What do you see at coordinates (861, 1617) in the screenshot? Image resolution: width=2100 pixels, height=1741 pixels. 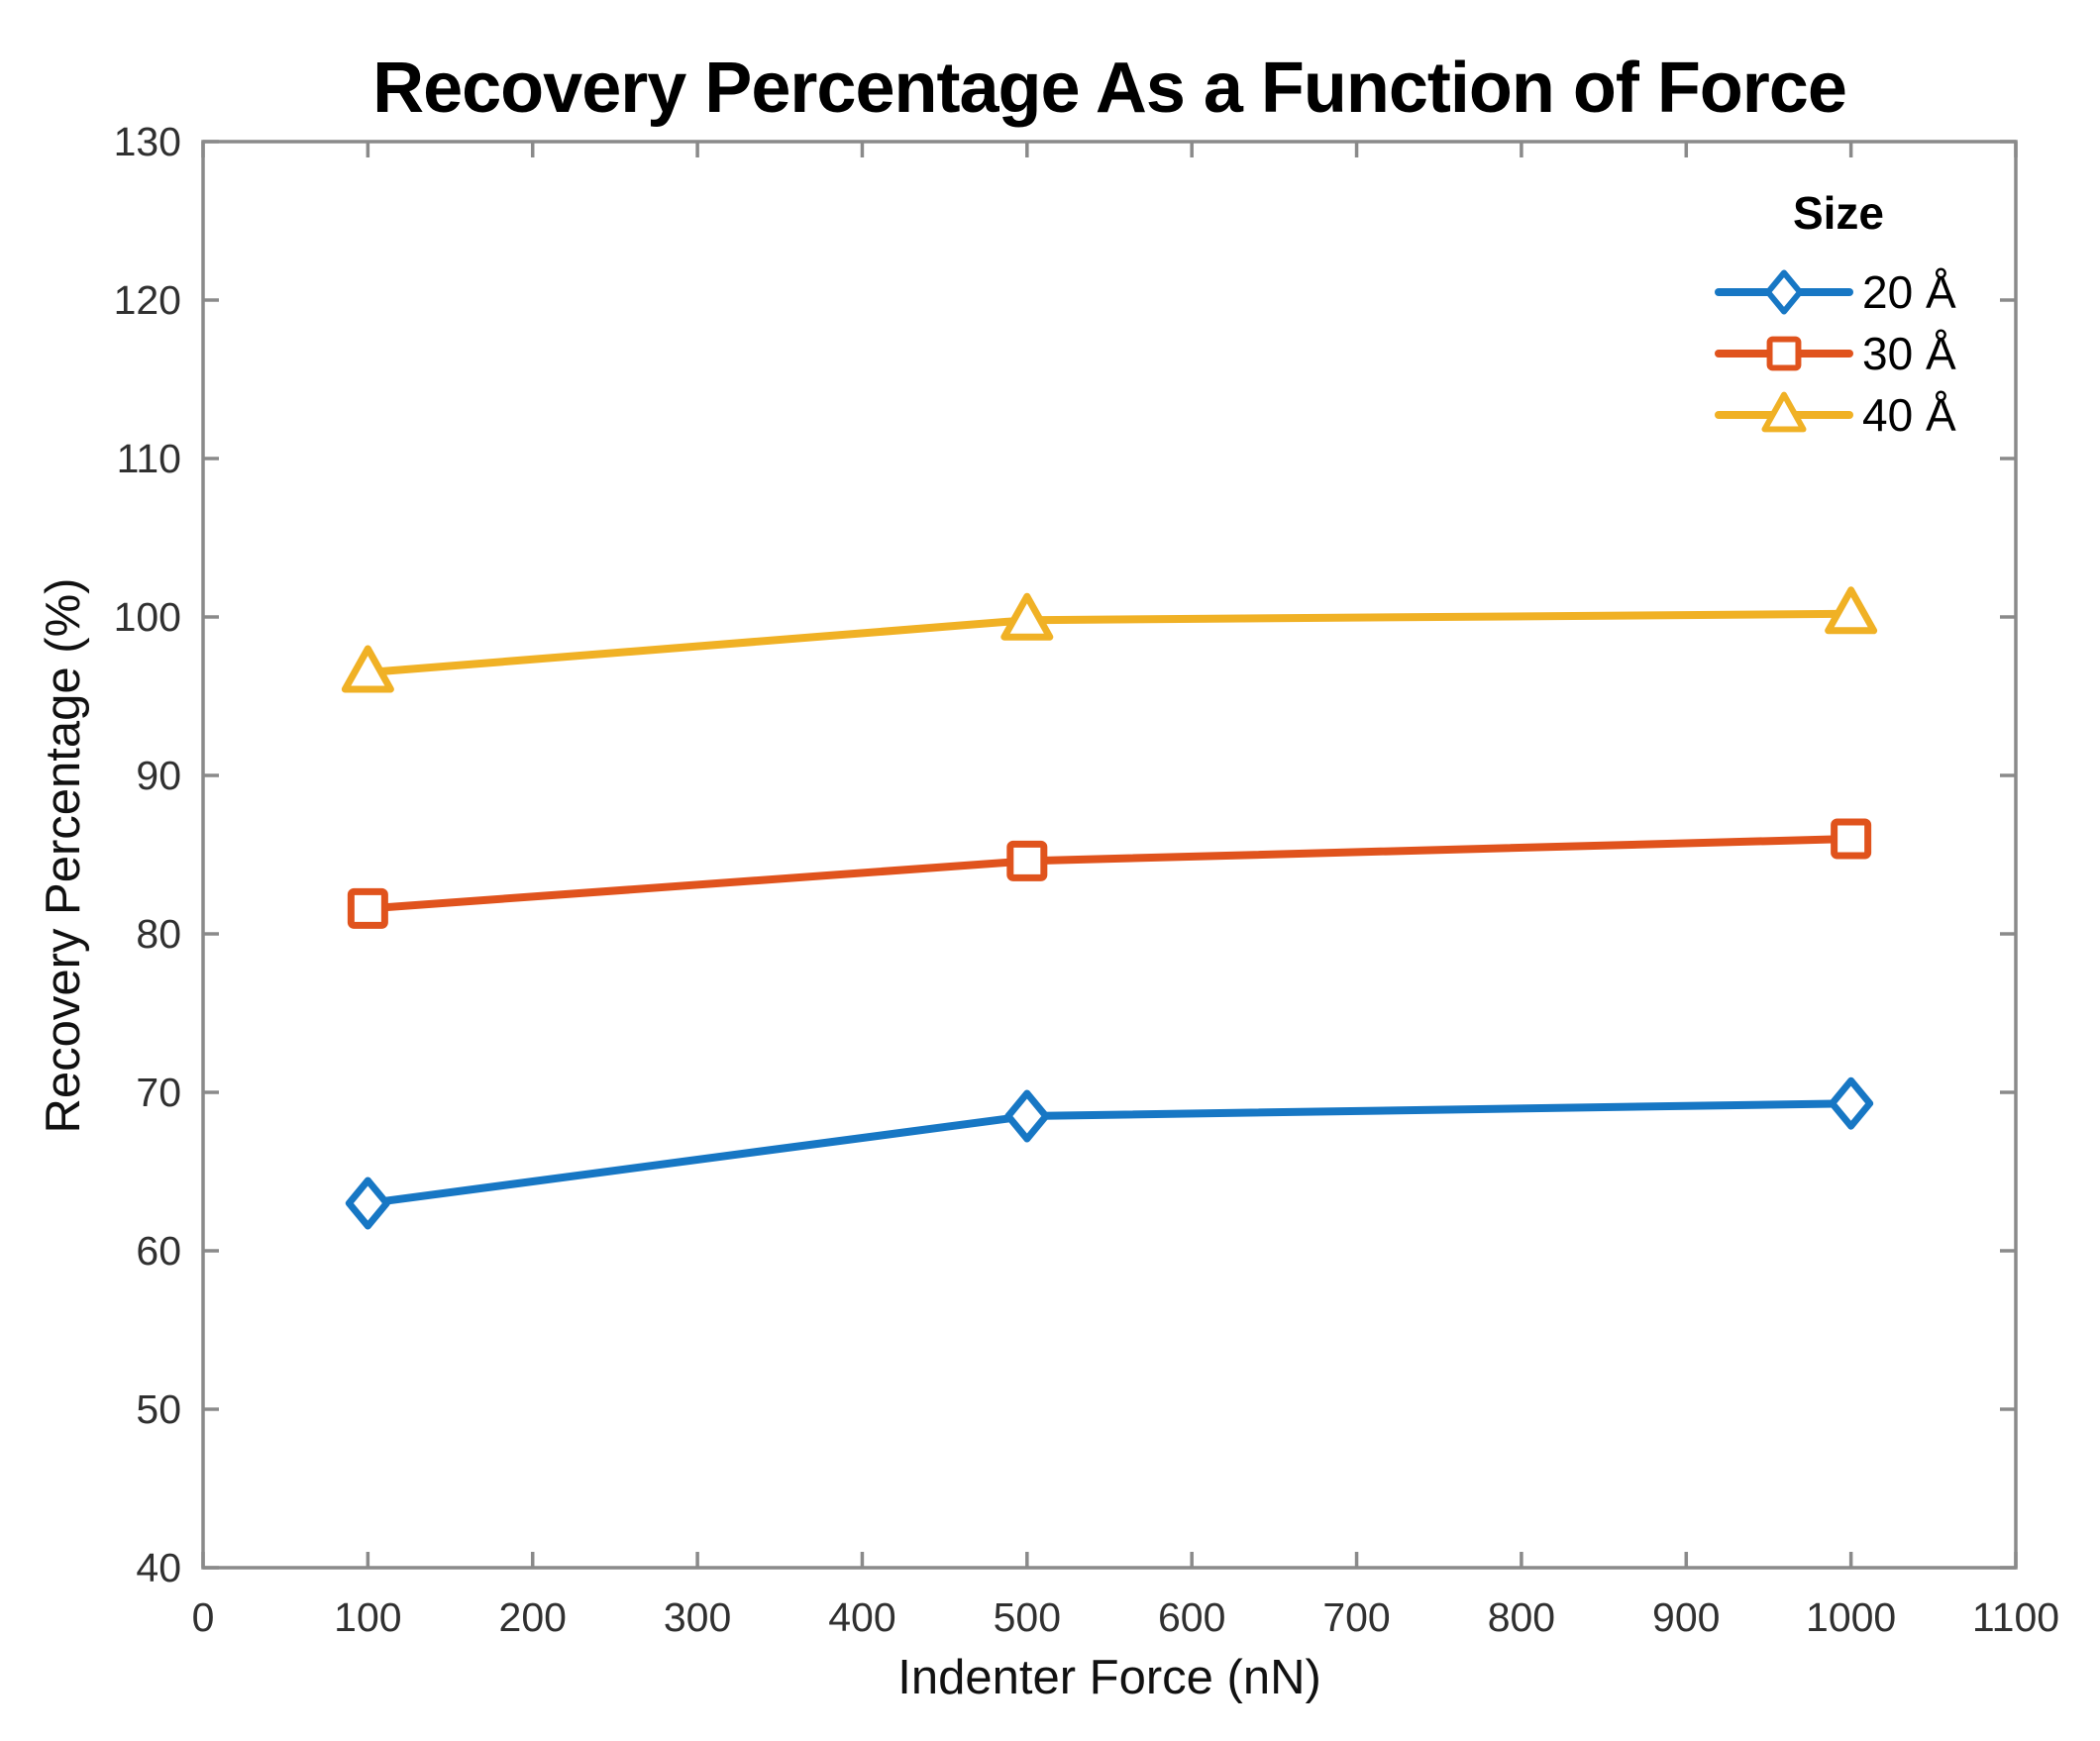 I see `x-tick-label: 400` at bounding box center [861, 1617].